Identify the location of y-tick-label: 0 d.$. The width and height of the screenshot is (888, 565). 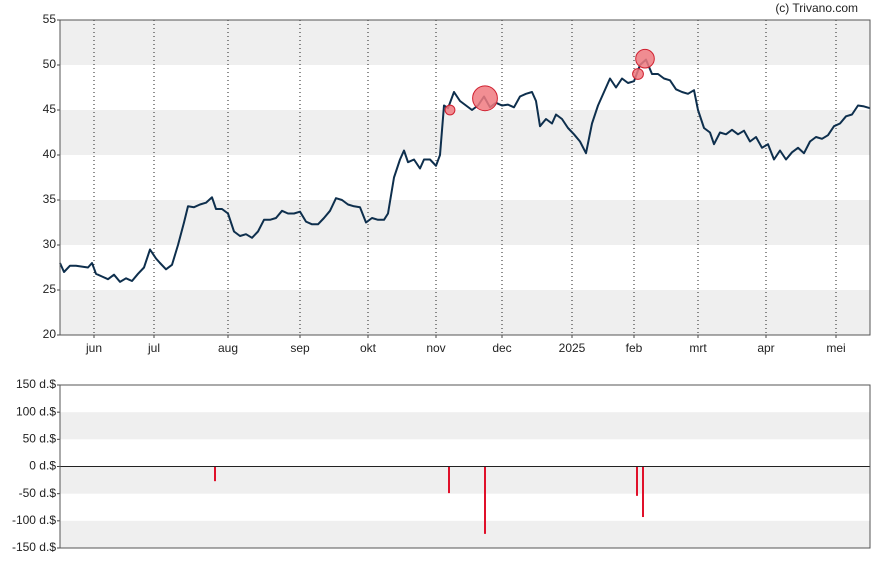
(42, 466).